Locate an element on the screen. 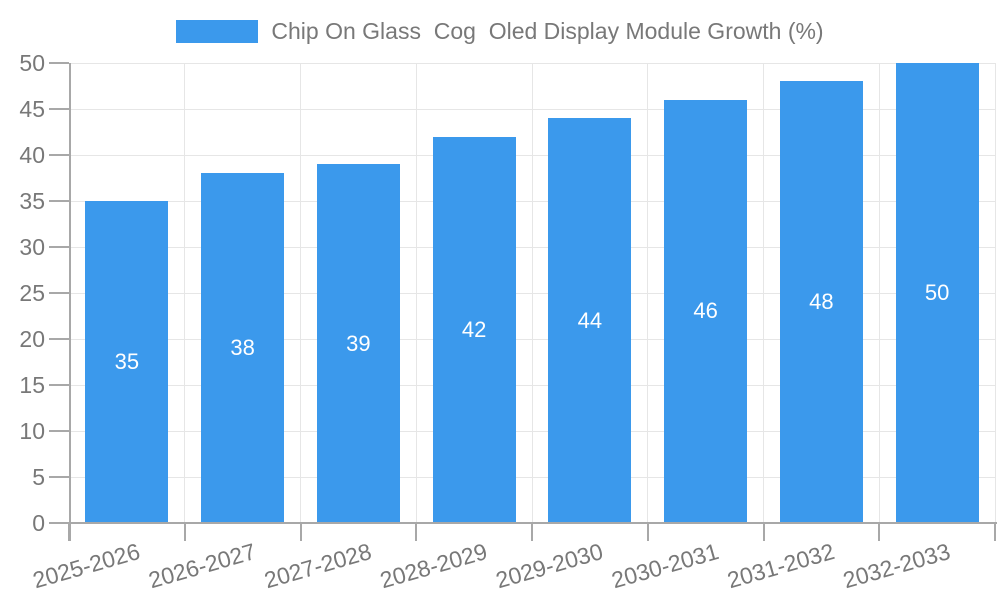 The width and height of the screenshot is (1000, 600). bar-value-label: 35 is located at coordinates (127, 361).